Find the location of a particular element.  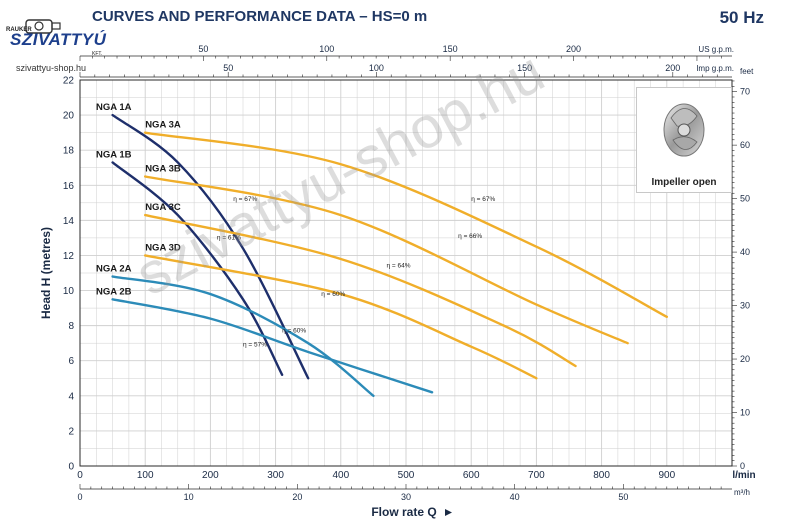

series-label-nga-2b: NGA 2B is located at coordinates (114, 291).